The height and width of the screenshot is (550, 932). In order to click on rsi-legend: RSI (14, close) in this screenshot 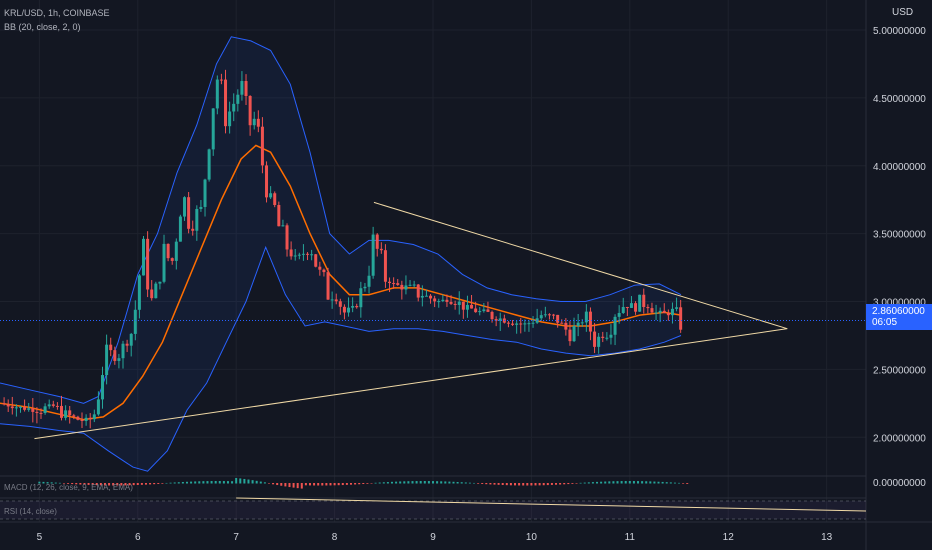, I will do `click(30, 511)`.